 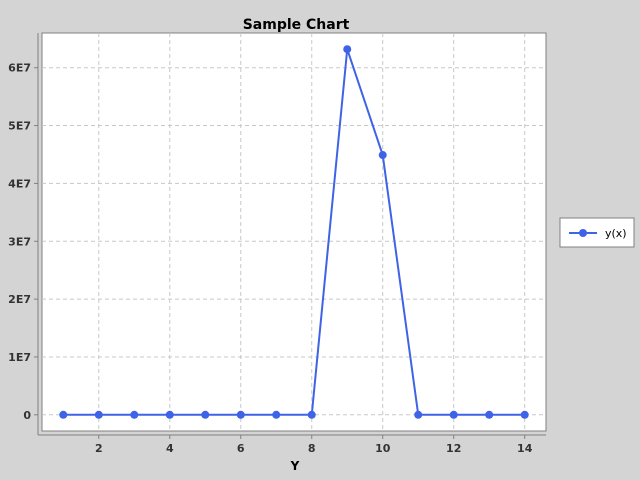 What do you see at coordinates (241, 448) in the screenshot?
I see `x-tick-label: 6` at bounding box center [241, 448].